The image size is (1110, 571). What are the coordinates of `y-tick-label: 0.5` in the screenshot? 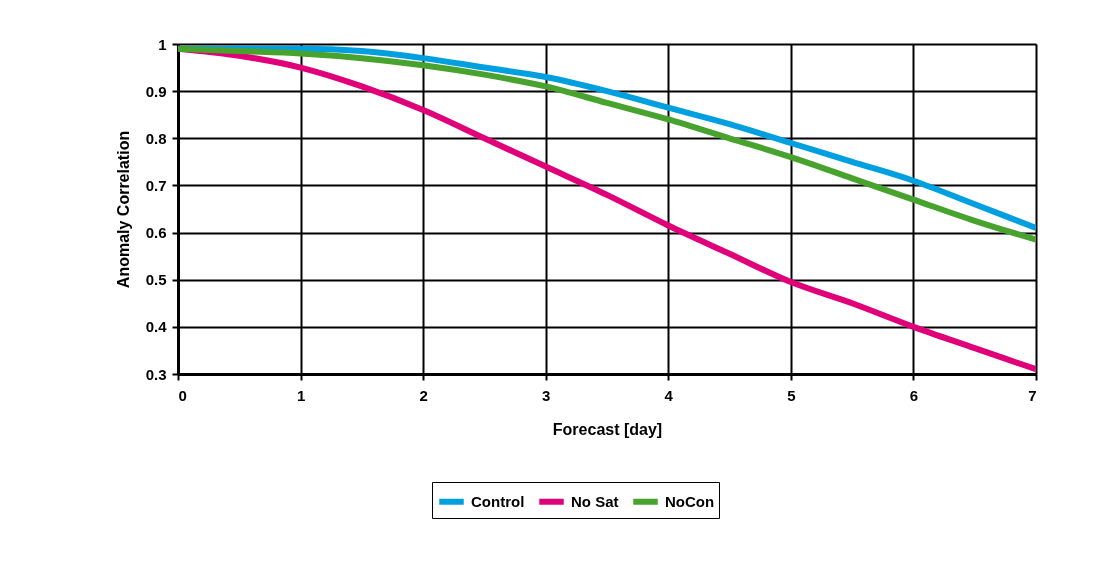 It's located at (156, 280).